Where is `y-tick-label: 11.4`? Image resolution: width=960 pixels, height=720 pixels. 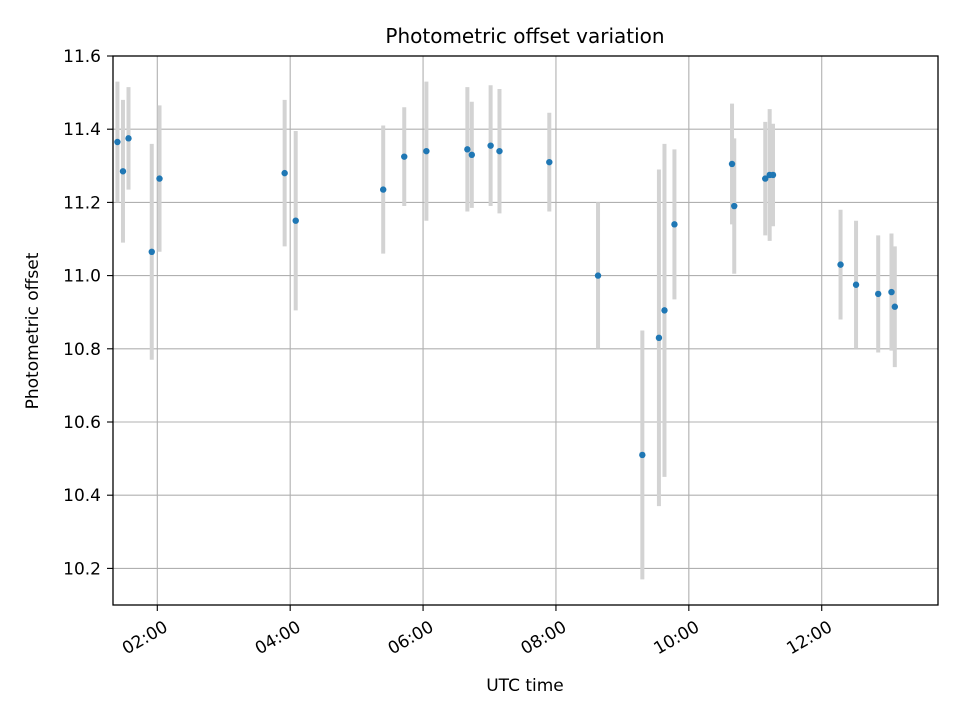 y-tick-label: 11.4 is located at coordinates (82, 130).